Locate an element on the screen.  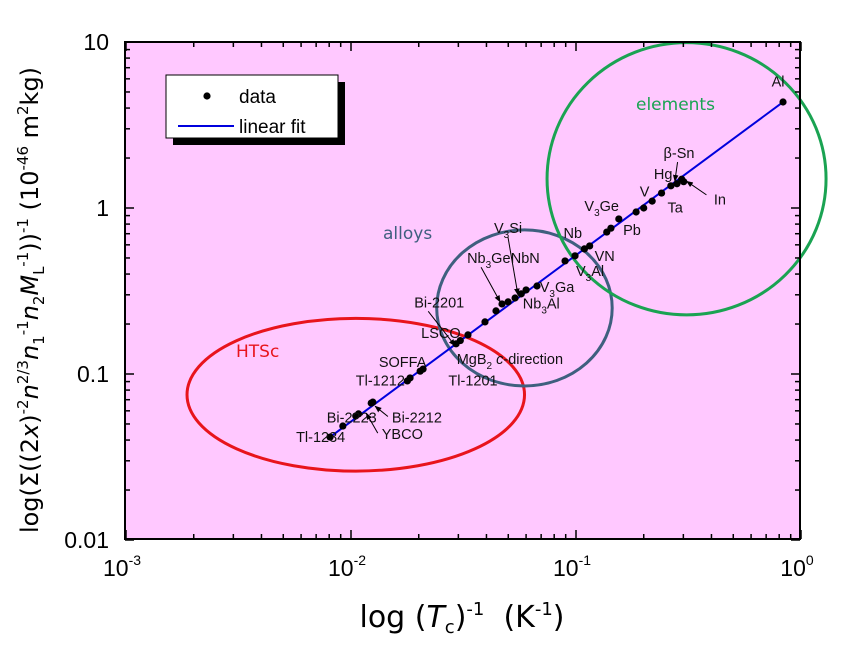
group-label-alloys: alloys is located at coordinates (407, 234).